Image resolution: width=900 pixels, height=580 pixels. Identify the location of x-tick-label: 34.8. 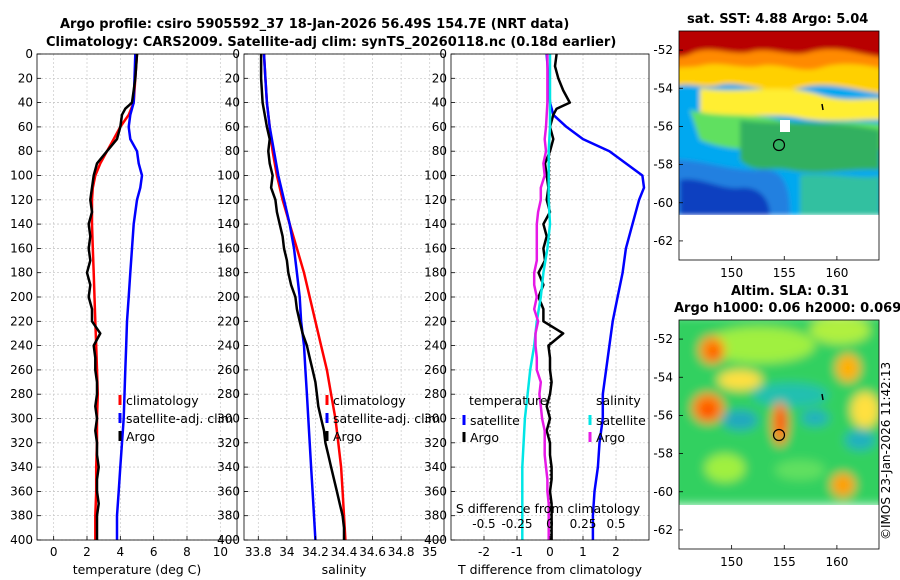
(401, 552).